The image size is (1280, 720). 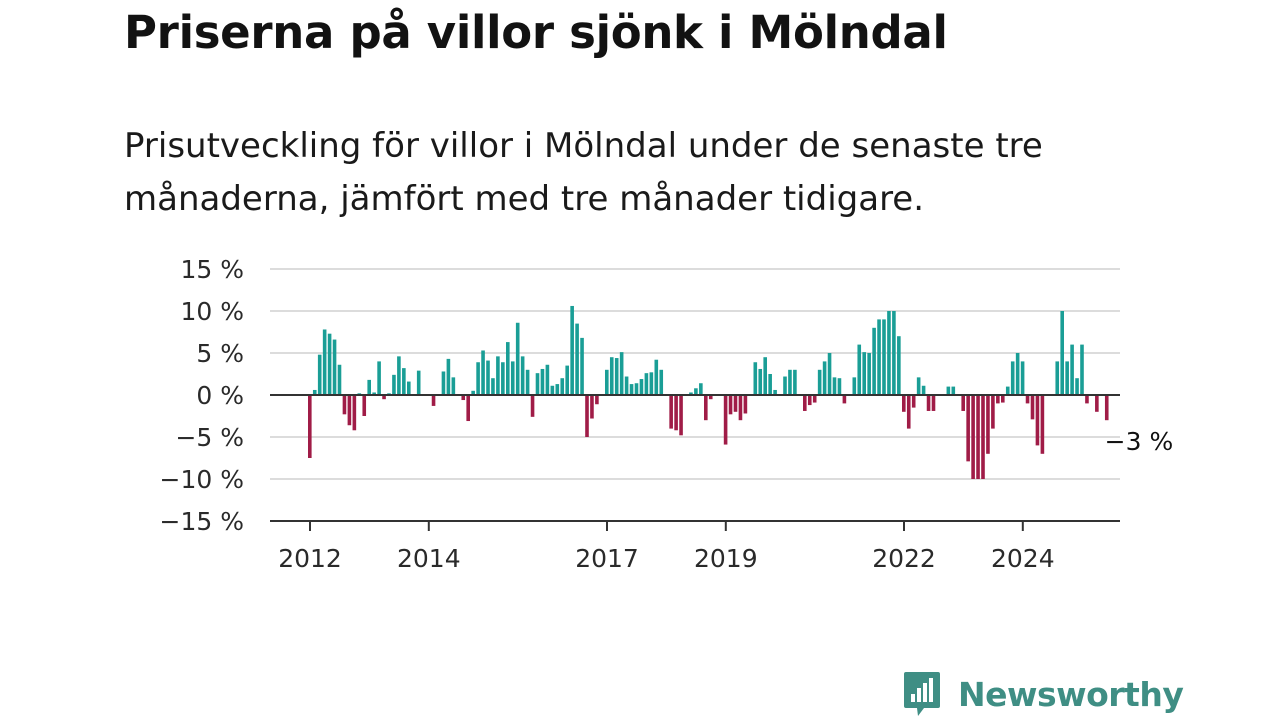 What do you see at coordinates (310, 558) in the screenshot?
I see `x-tick-label: 2012` at bounding box center [310, 558].